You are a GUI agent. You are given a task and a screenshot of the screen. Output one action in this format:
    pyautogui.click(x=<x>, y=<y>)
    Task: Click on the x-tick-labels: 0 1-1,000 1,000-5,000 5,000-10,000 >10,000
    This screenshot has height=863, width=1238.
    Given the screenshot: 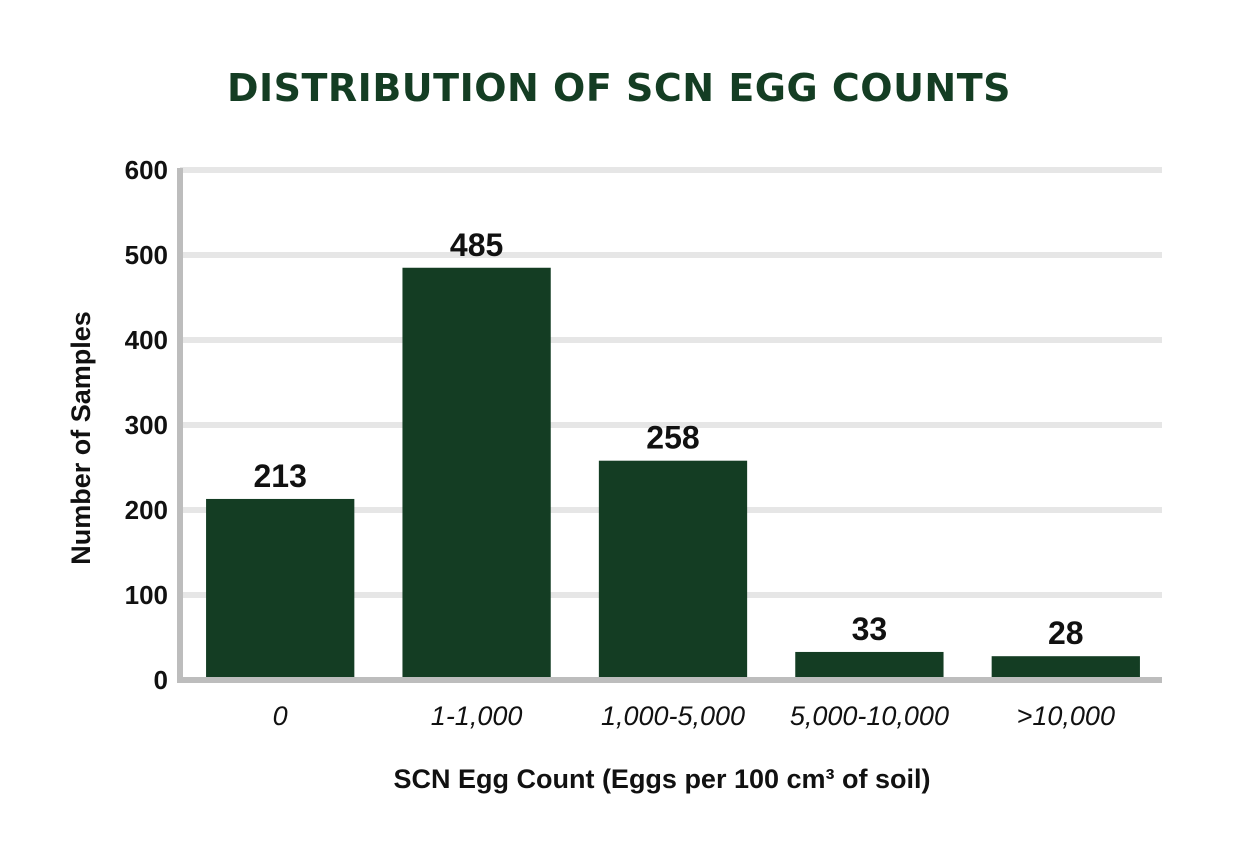 What is the action you would take?
    pyautogui.click(x=694, y=716)
    